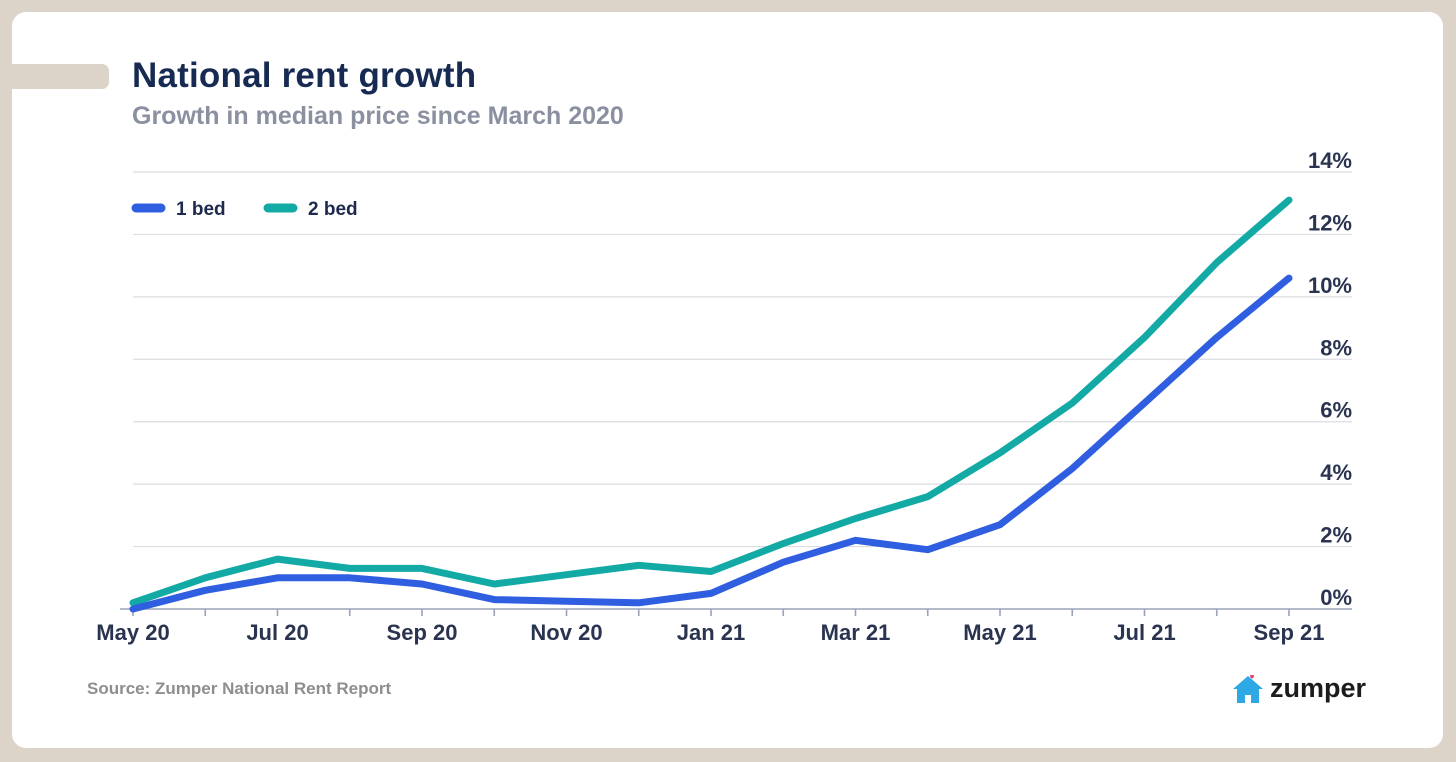 Image resolution: width=1456 pixels, height=762 pixels. Describe the element at coordinates (1318, 687) in the screenshot. I see `brand-name: zumper` at that location.